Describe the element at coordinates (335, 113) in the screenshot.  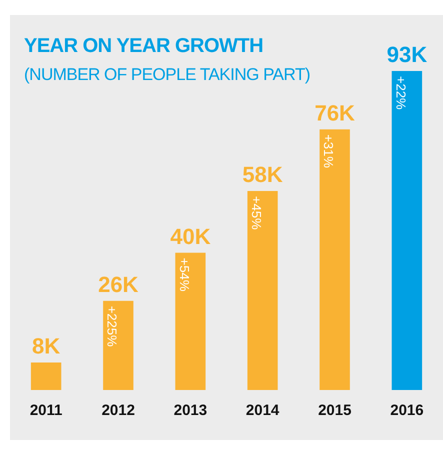
I see `data-label: 76K` at that location.